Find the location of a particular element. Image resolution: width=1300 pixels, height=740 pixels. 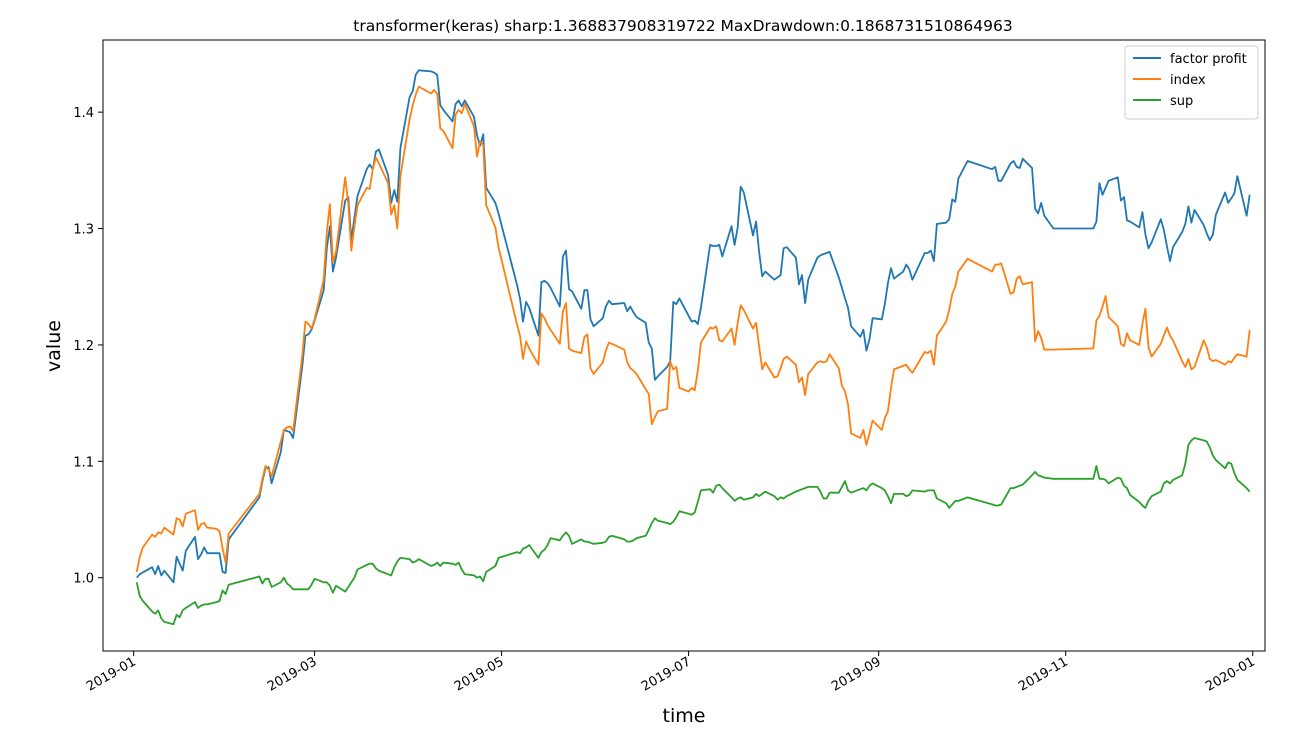

y-axis-label: value is located at coordinates (54, 346).